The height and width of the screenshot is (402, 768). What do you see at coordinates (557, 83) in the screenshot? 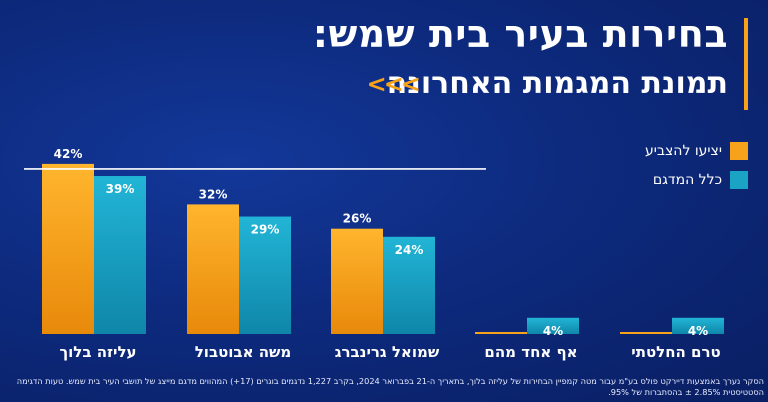
I see `chart-subtitle: תמונת המגמות האחרונה` at bounding box center [557, 83].